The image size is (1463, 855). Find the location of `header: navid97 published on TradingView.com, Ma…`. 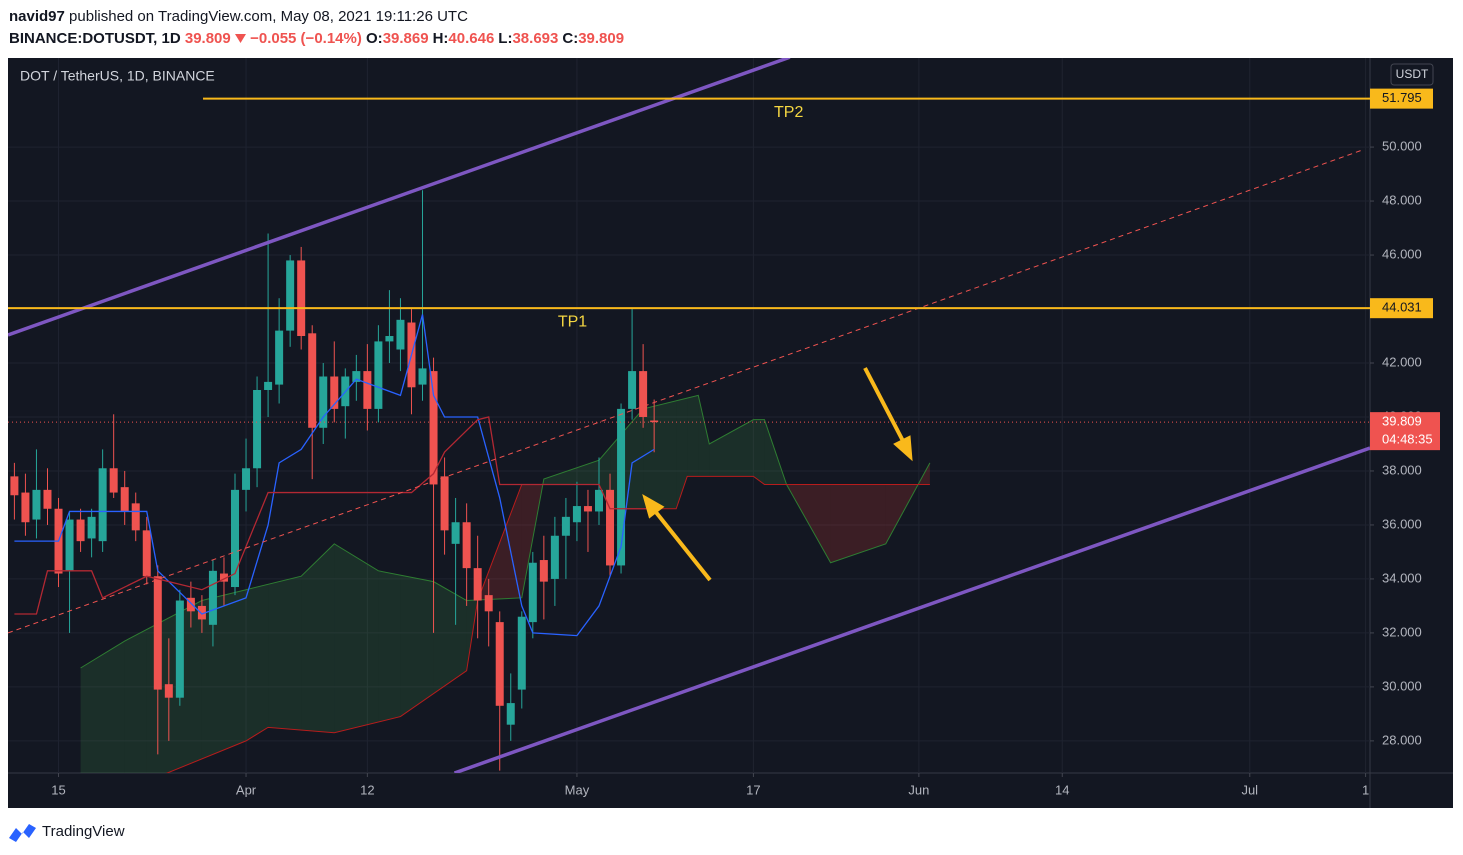

header: navid97 published on TradingView.com, Ma… is located at coordinates (318, 28).